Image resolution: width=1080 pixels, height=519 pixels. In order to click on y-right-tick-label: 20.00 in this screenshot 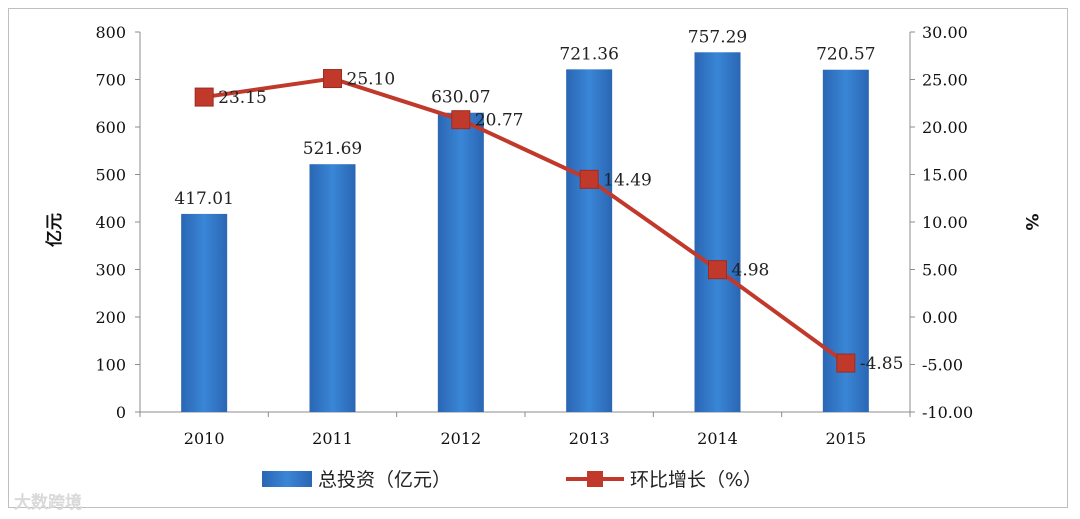, I will do `click(945, 127)`.